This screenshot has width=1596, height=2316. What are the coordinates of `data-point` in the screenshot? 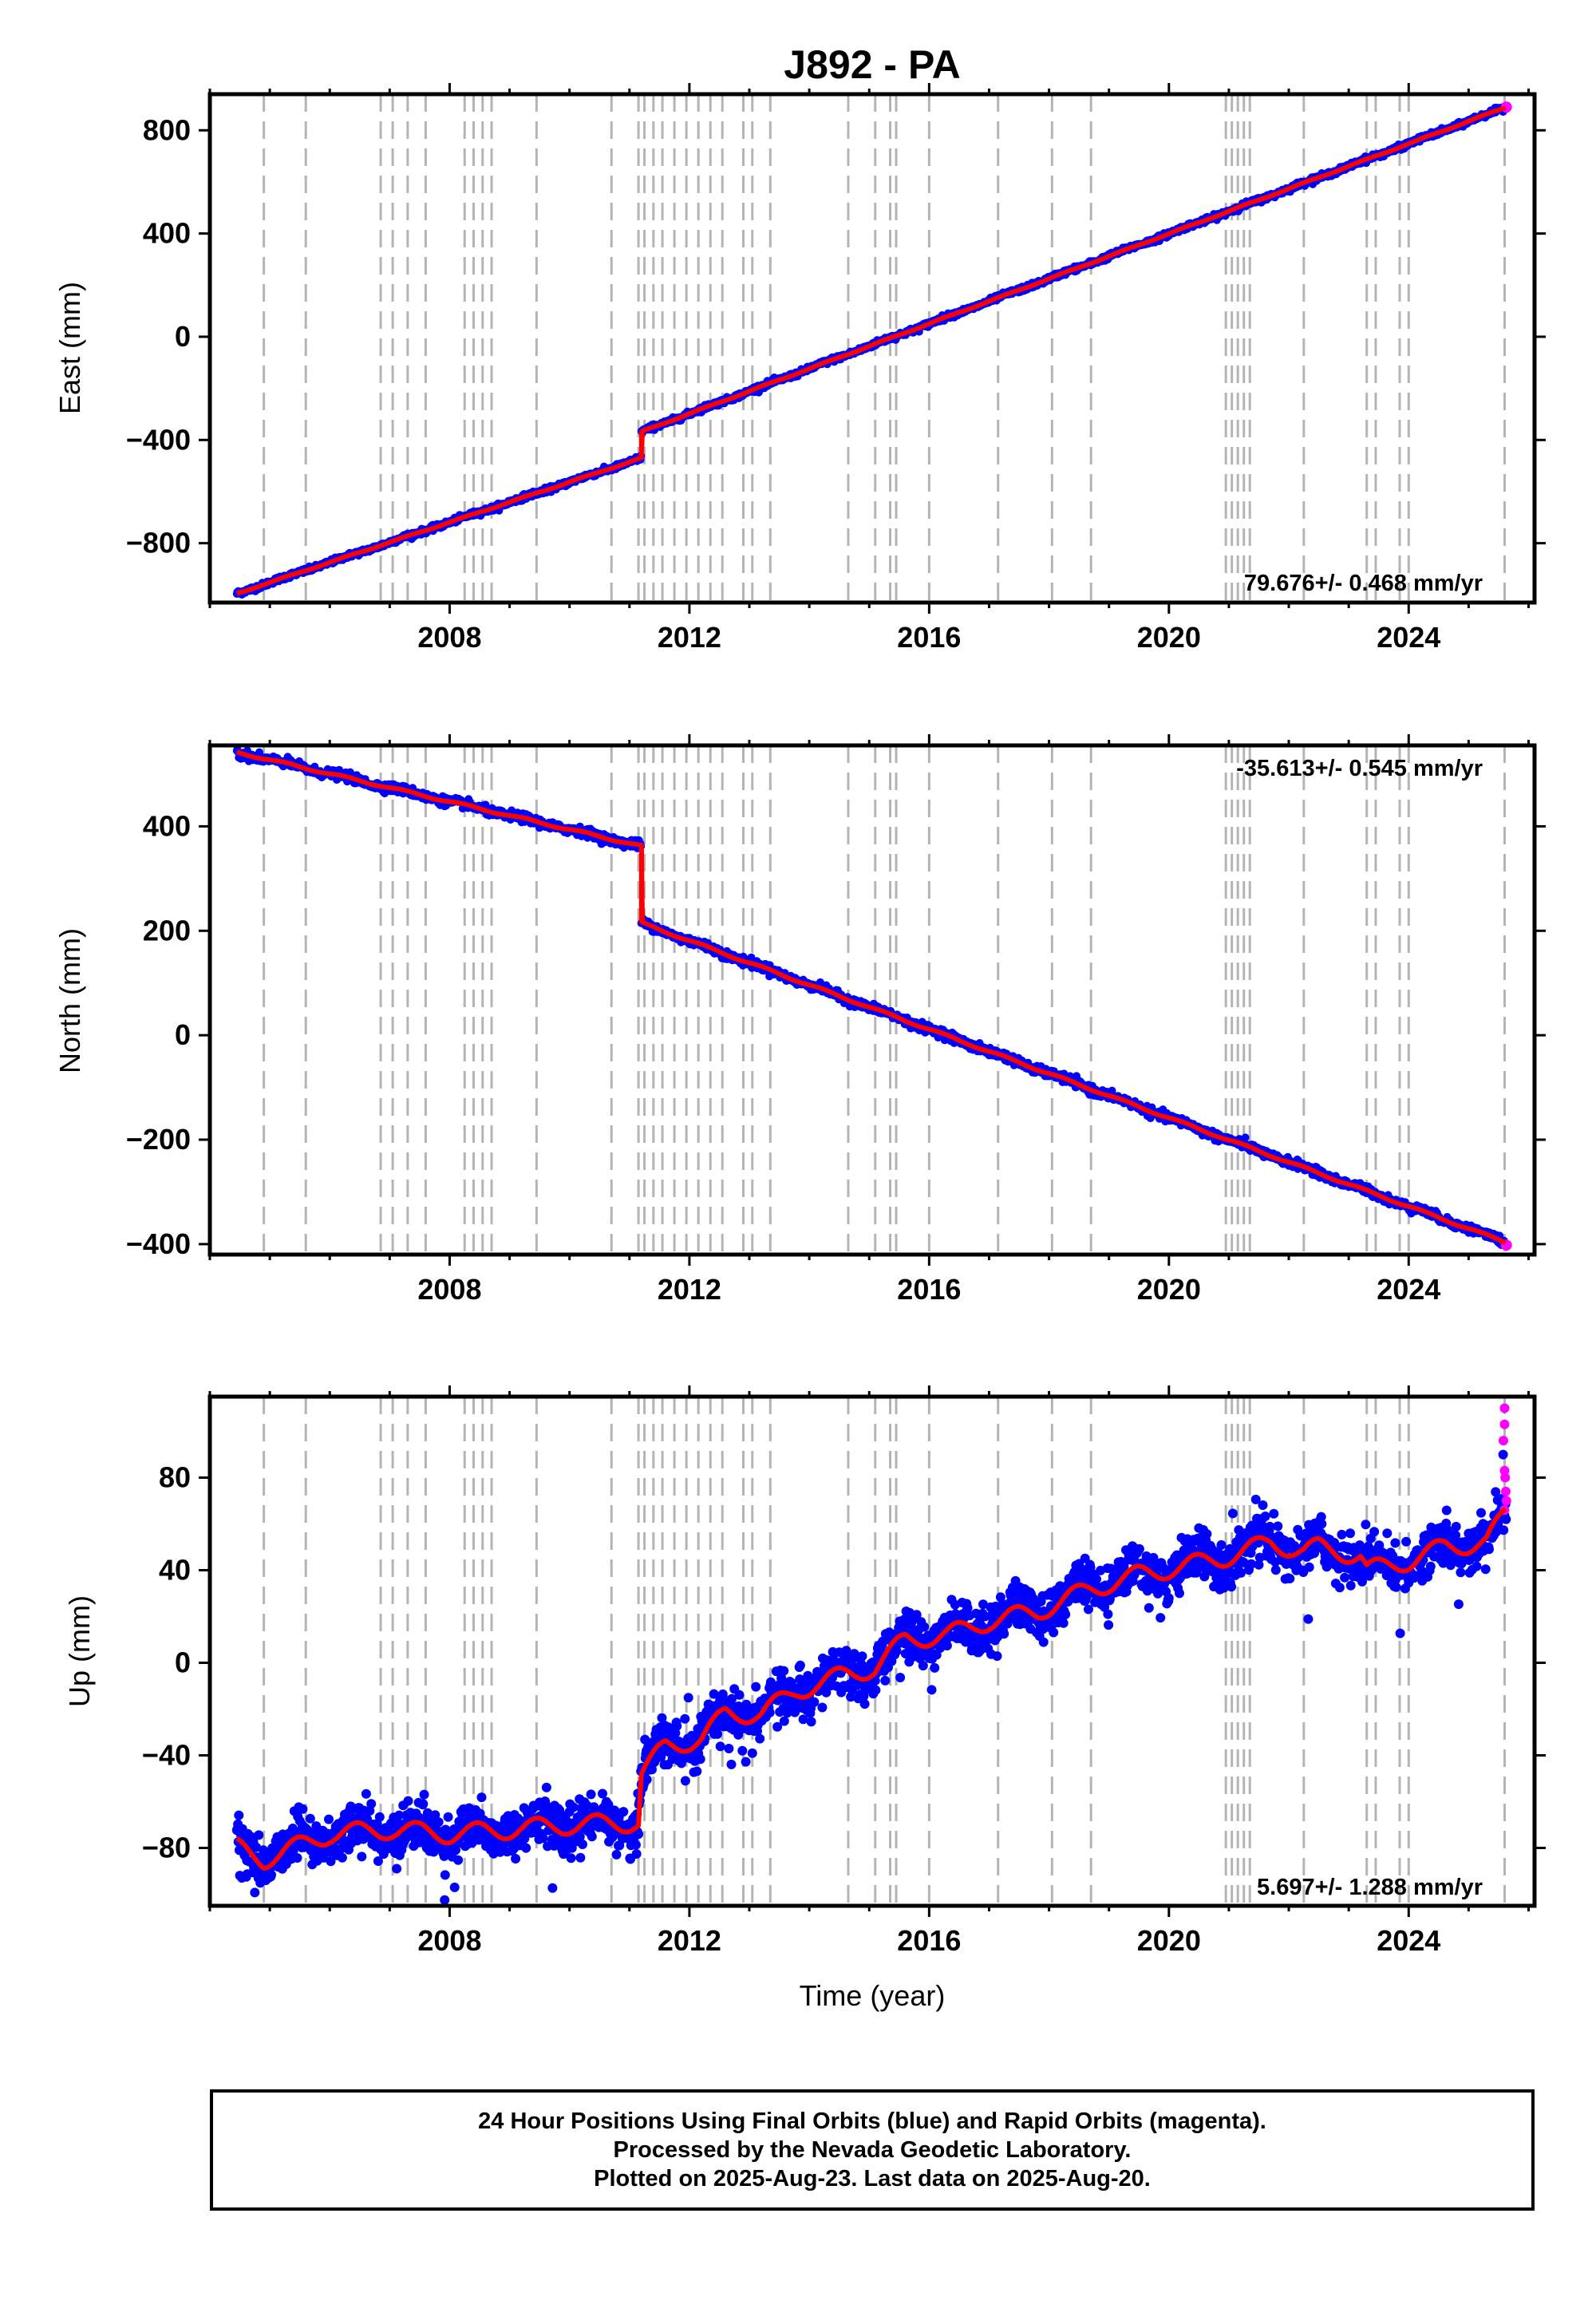 It's located at (1245, 1137).